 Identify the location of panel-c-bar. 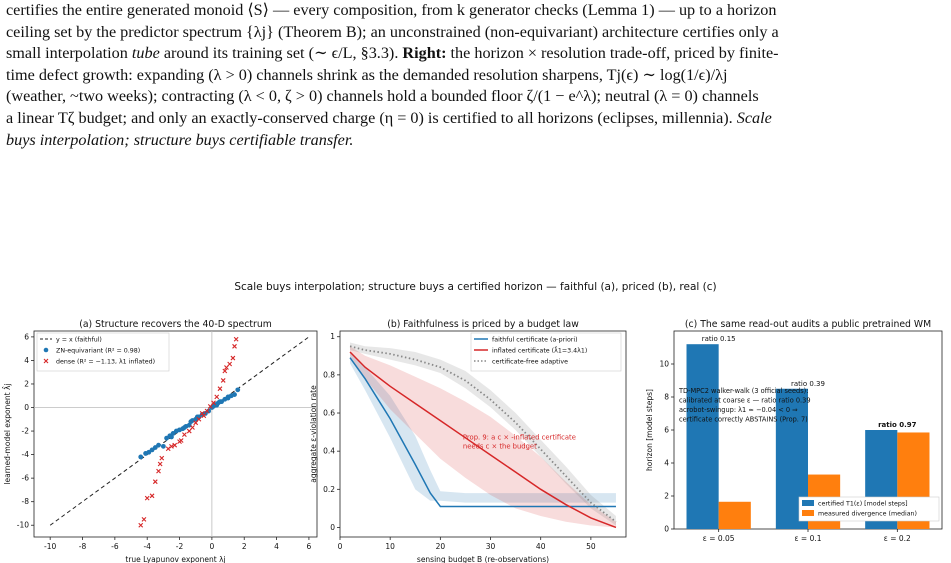
(734, 515).